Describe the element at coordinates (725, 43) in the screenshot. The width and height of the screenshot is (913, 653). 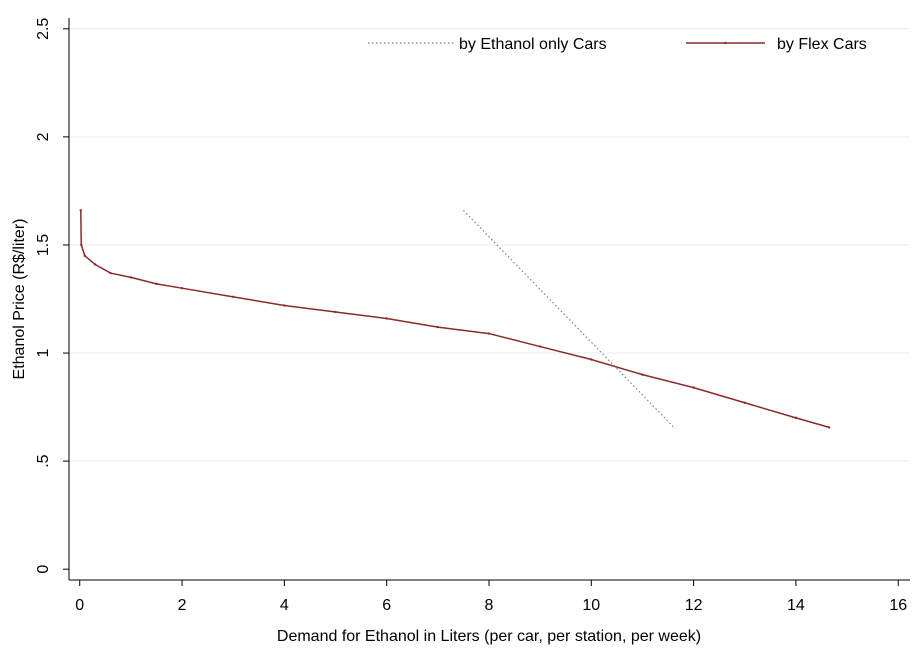
I see `legend-marker` at that location.